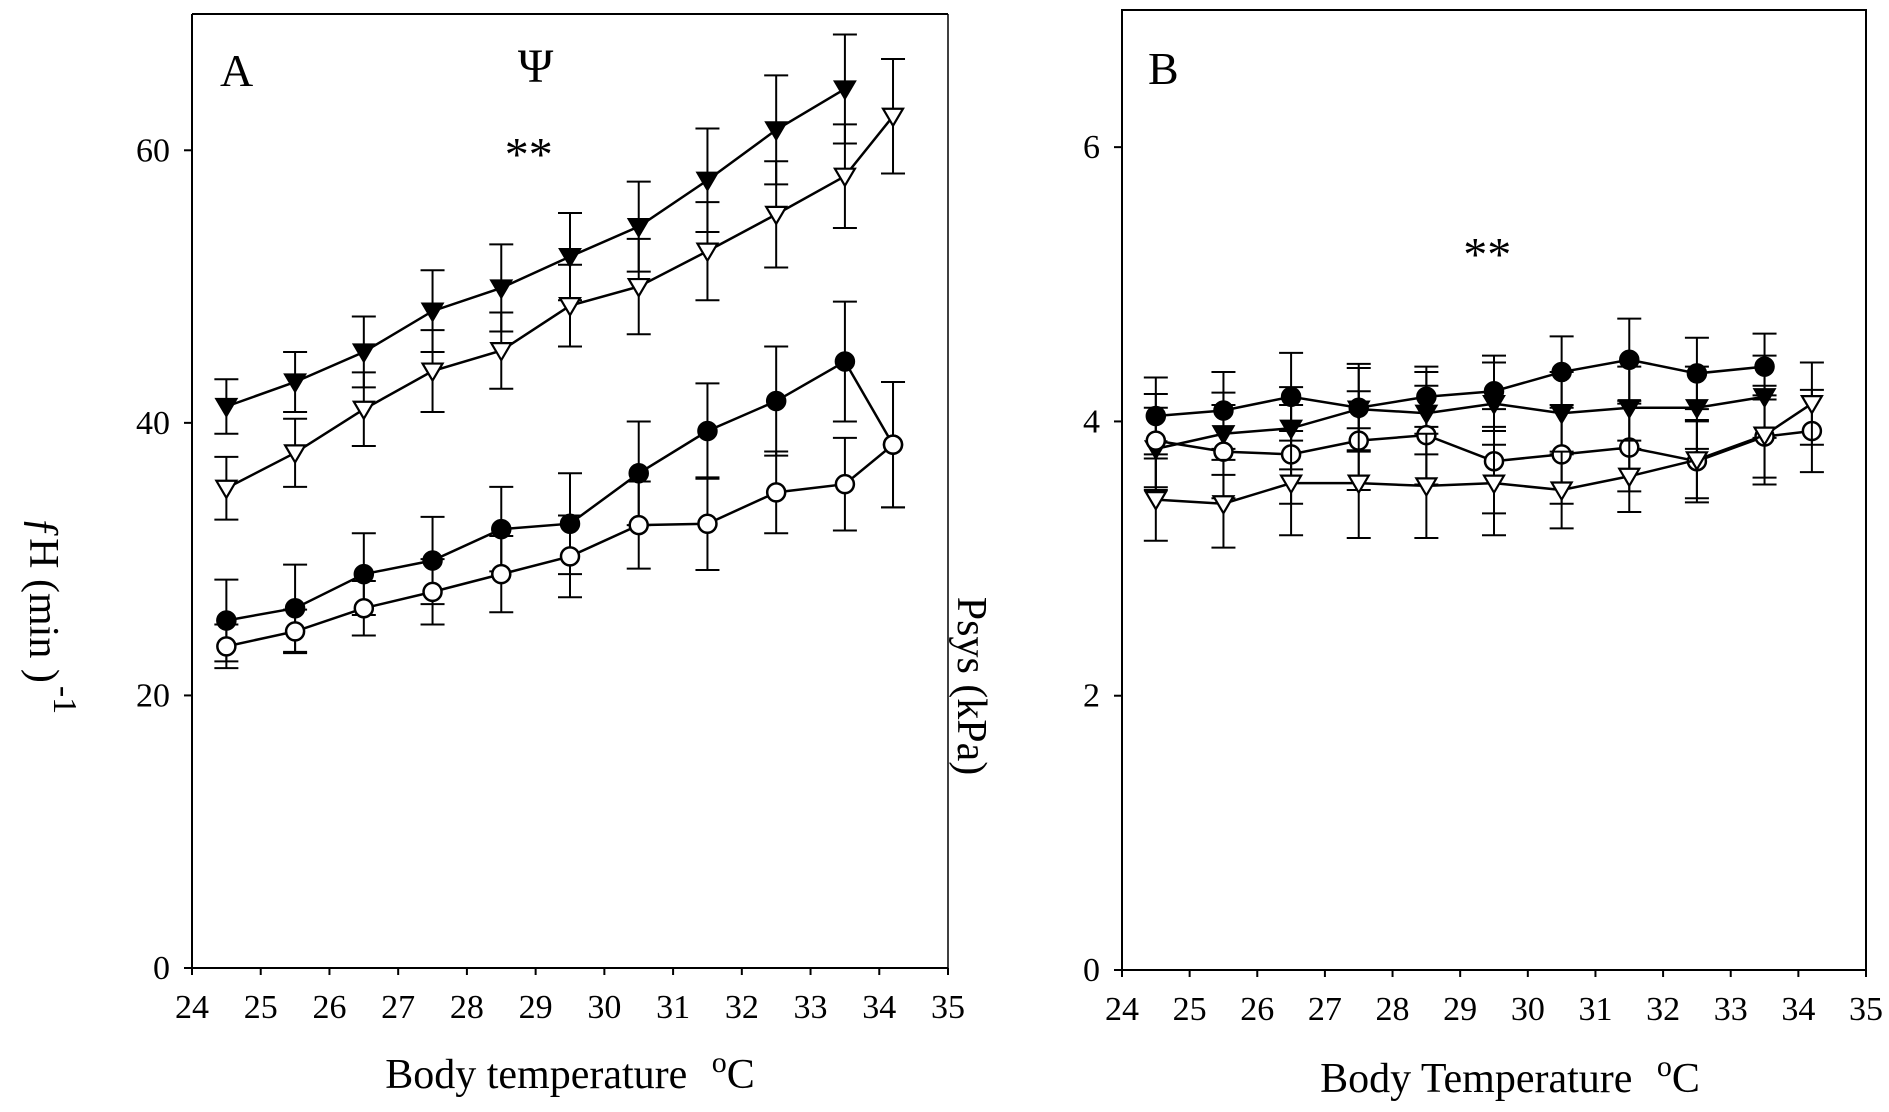 This screenshot has height=1112, width=1889. Describe the element at coordinates (1091, 696) in the screenshot. I see `y-tick-label: 2` at that location.